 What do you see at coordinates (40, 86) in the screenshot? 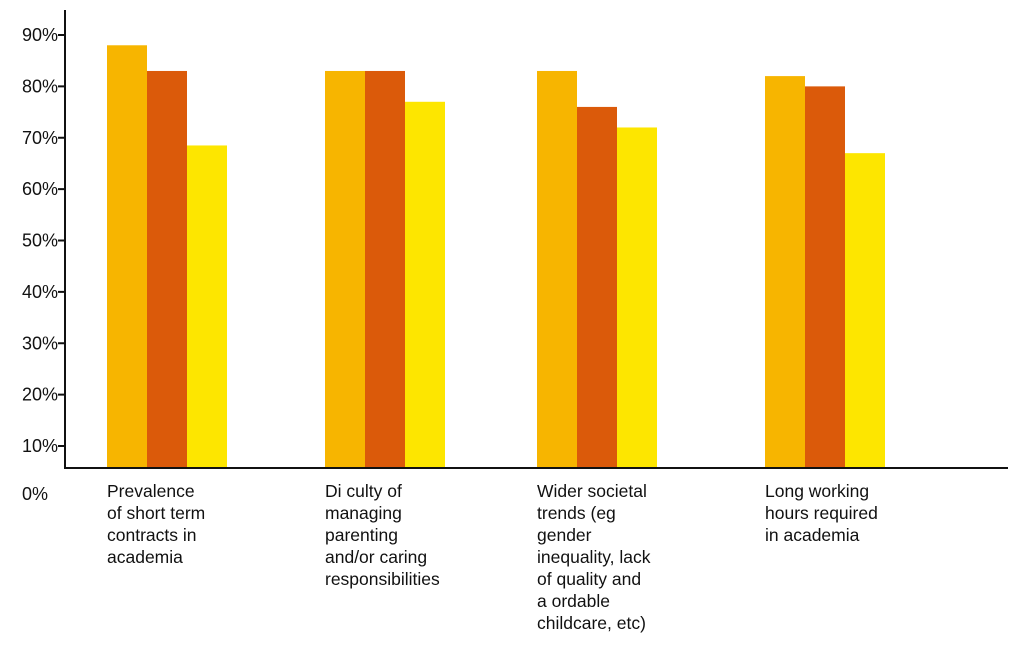
I see `y-tick-label: 80%` at bounding box center [40, 86].